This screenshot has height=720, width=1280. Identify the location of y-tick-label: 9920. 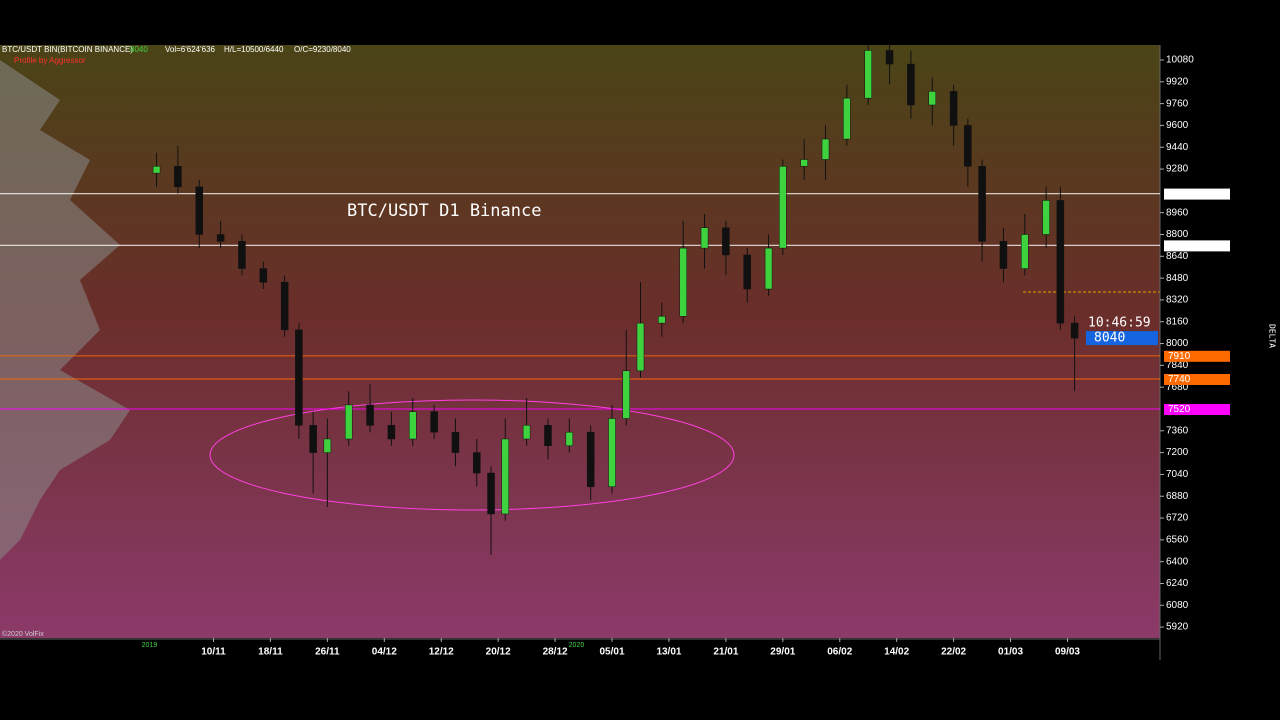
(1177, 81).